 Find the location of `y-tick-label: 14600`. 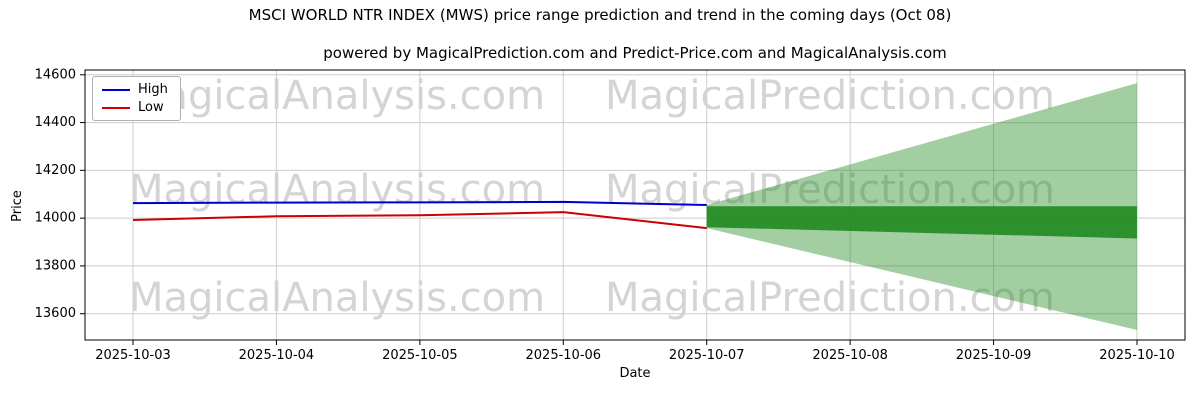

y-tick-label: 14600 is located at coordinates (55, 74).